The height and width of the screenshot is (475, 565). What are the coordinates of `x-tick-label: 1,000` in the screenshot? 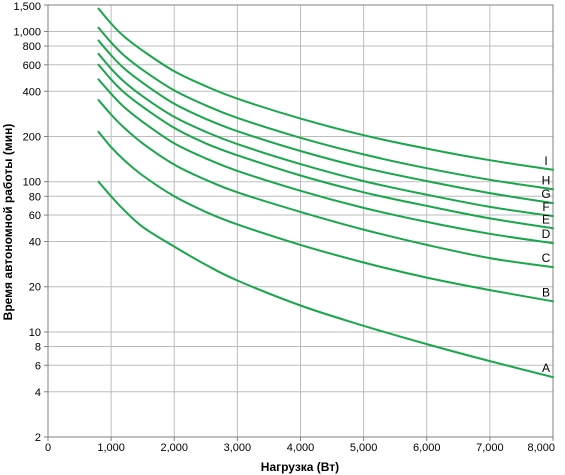 It's located at (111, 448).